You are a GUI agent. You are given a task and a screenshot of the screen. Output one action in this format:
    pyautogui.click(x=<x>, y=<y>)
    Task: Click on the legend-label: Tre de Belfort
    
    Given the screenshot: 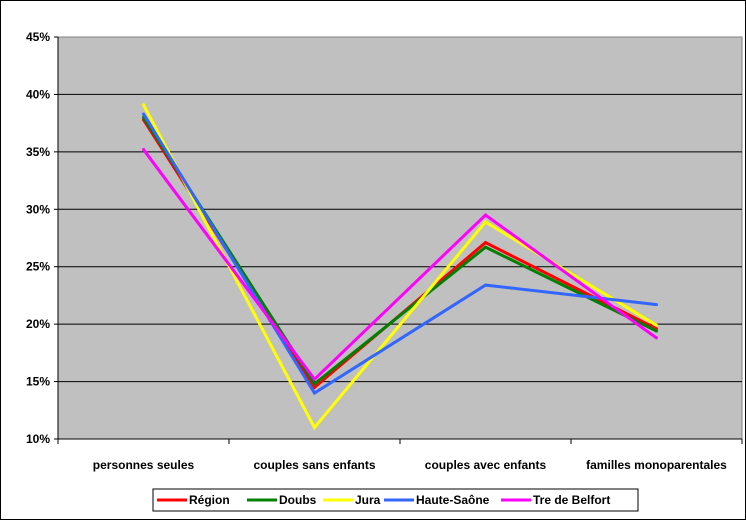 What is the action you would take?
    pyautogui.click(x=571, y=500)
    